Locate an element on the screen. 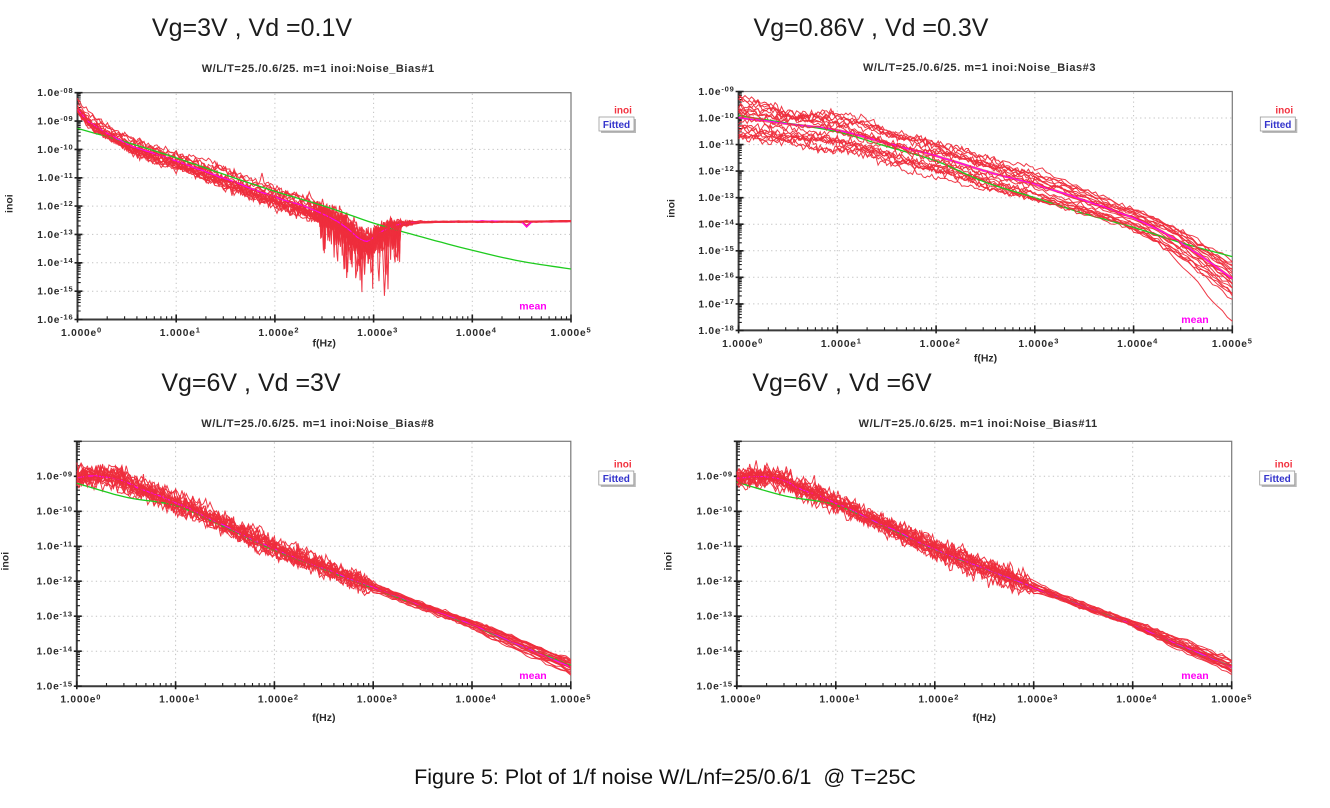 This screenshot has width=1330, height=808. svg-text: Vg=6V , Vd =6V is located at coordinates (842, 383).